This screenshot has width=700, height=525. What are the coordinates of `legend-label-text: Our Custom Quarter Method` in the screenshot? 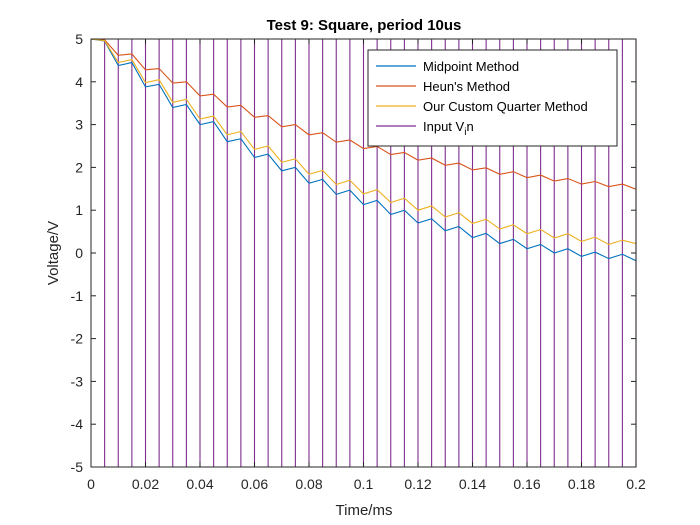 It's located at (505, 106).